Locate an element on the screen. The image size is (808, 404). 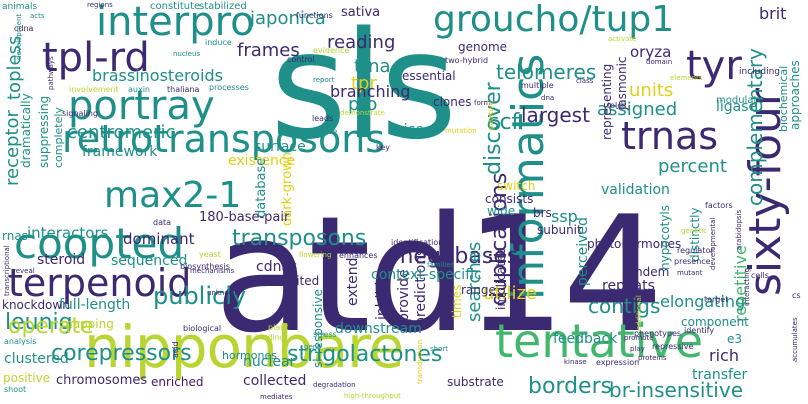
word-context-specific: context-specific is located at coordinates (426, 275).